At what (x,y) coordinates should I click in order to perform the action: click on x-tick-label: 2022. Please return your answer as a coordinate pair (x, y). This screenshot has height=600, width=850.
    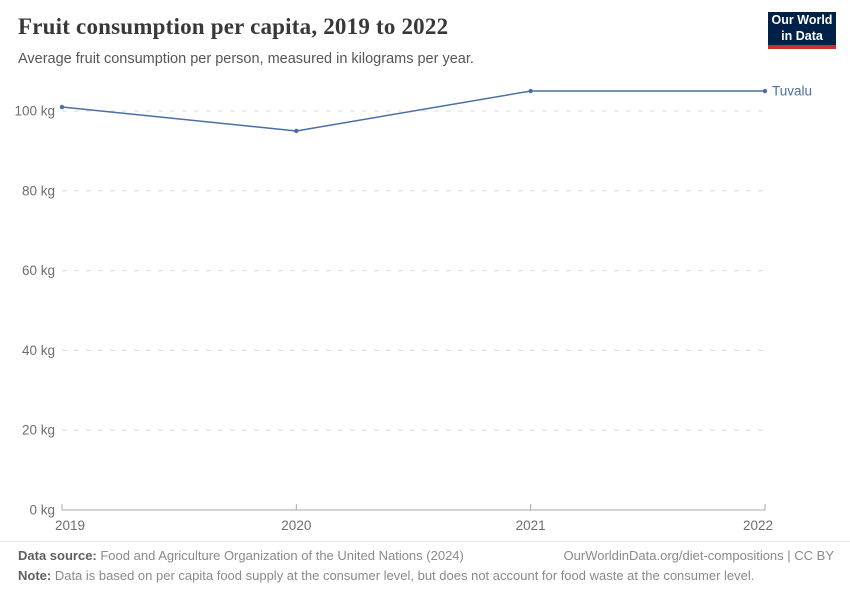
    Looking at the image, I should click on (758, 525).